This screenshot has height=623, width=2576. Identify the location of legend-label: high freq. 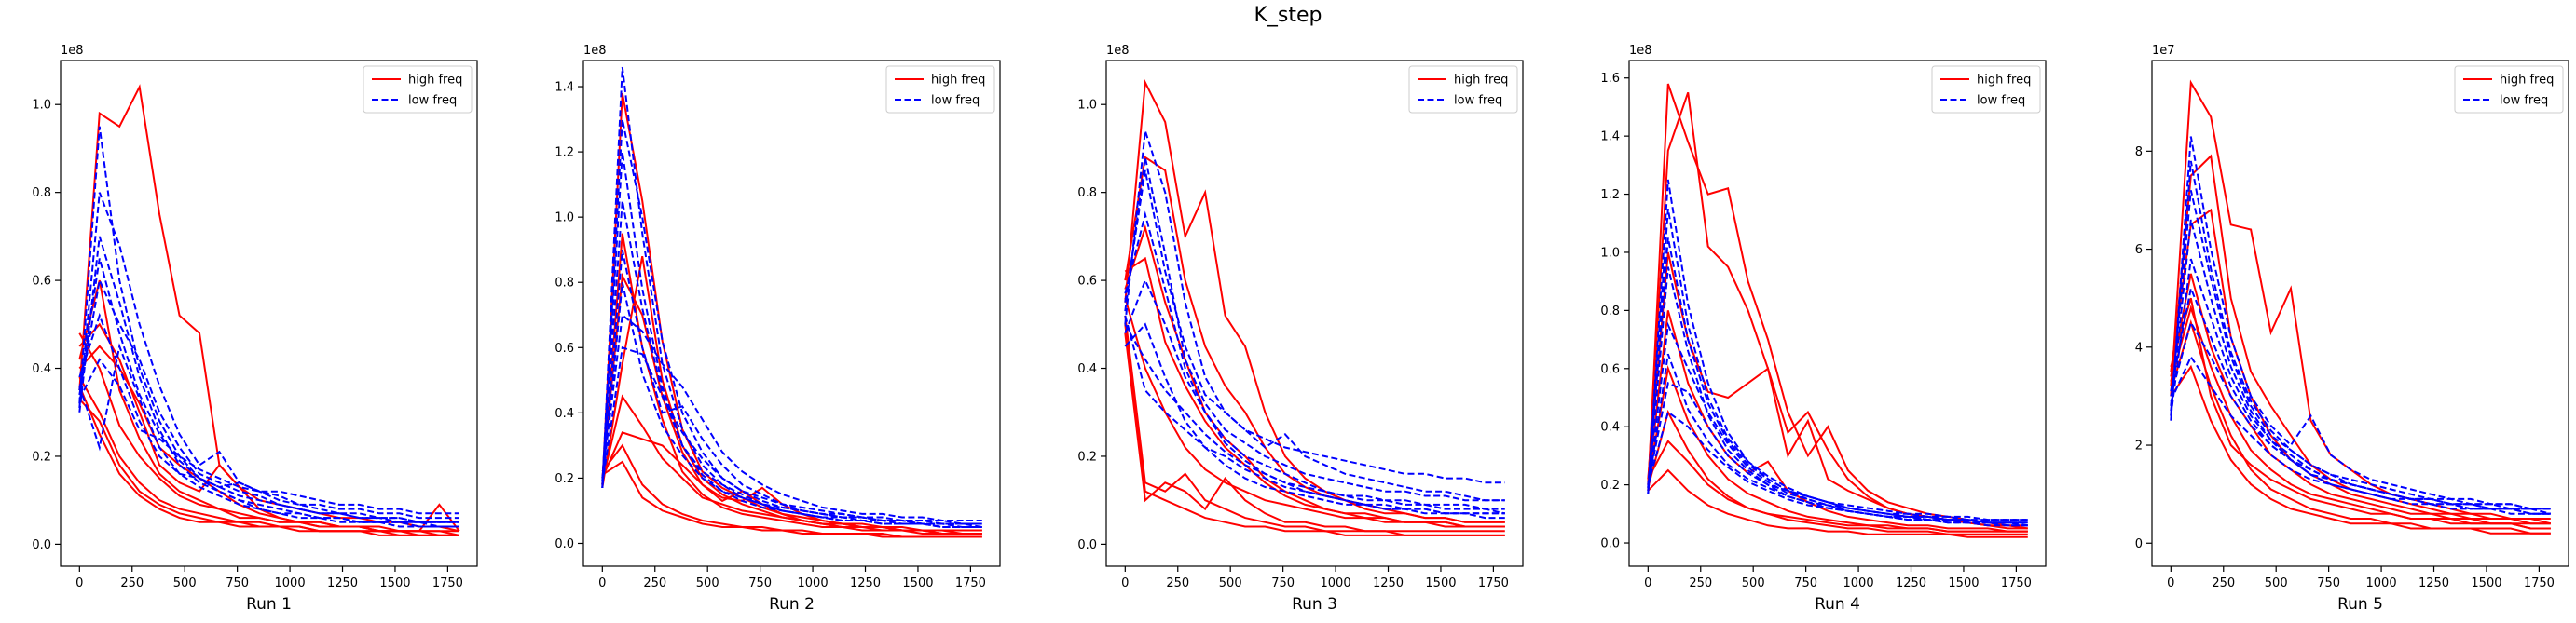
(435, 81).